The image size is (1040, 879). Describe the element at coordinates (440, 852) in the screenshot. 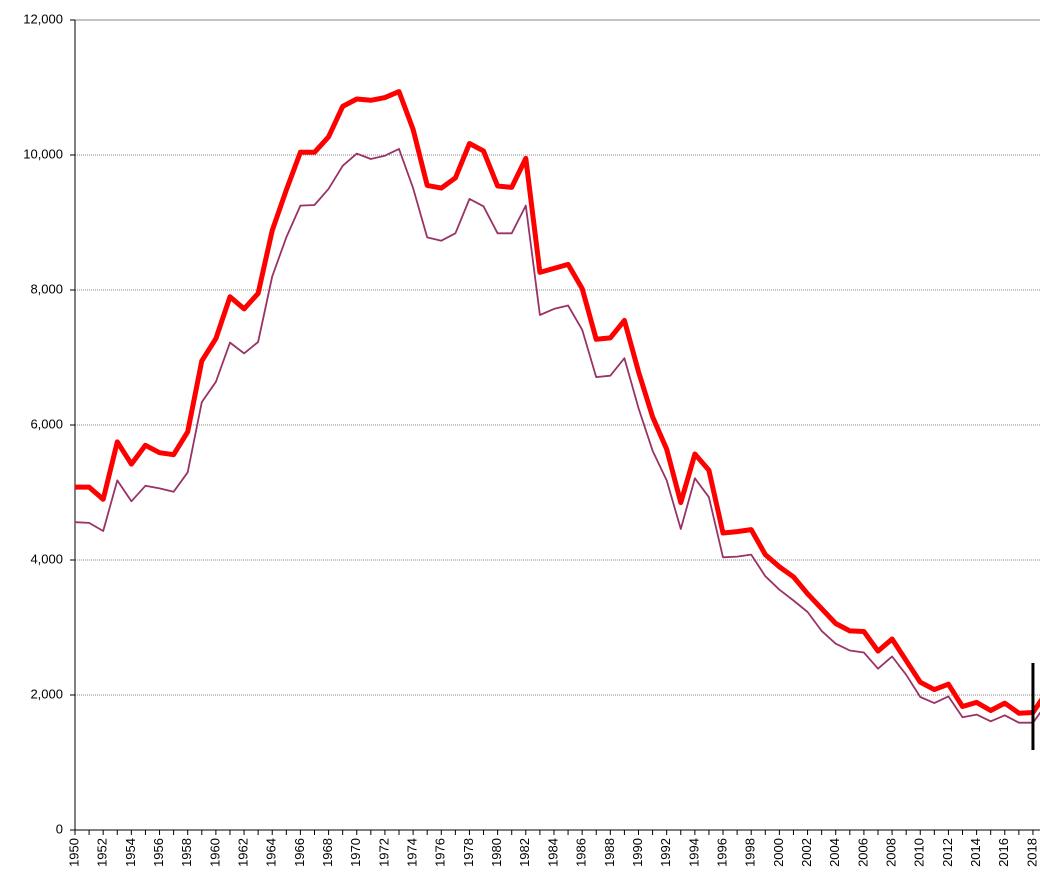

I see `x-tick-label: 1976` at that location.